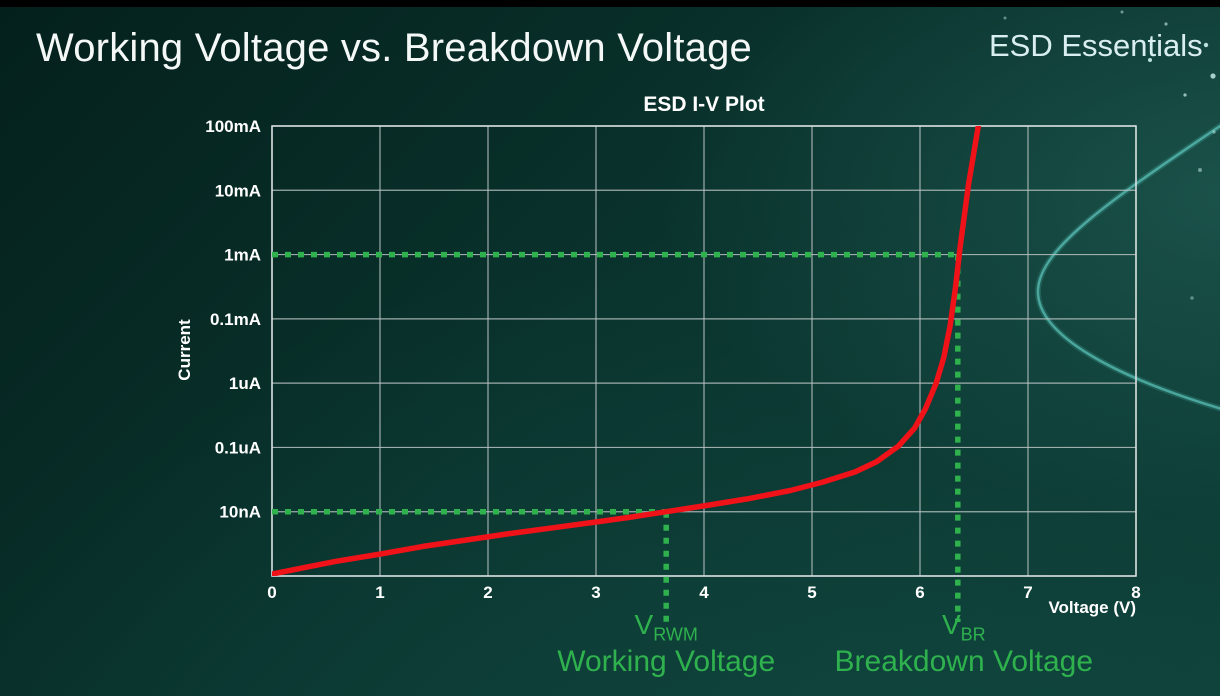  What do you see at coordinates (973, 634) in the screenshot?
I see `vbr-symbol-sub: BR` at bounding box center [973, 634].